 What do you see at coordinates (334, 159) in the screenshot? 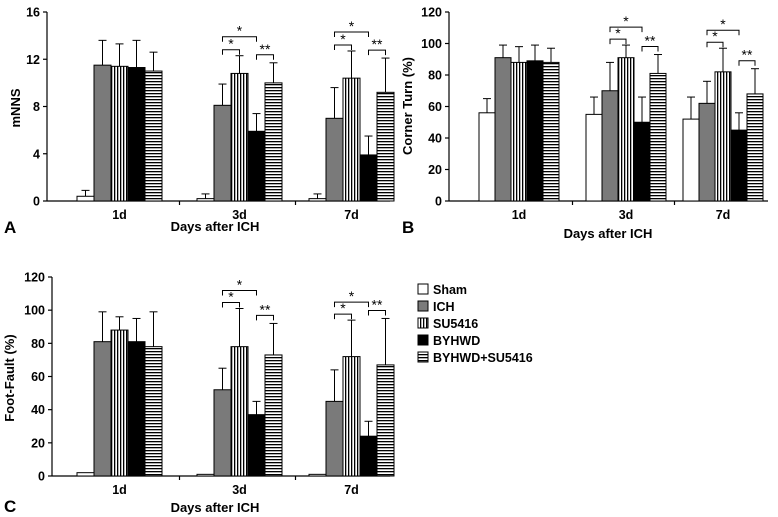
I see `panel-a-bar-ich-7d` at bounding box center [334, 159].